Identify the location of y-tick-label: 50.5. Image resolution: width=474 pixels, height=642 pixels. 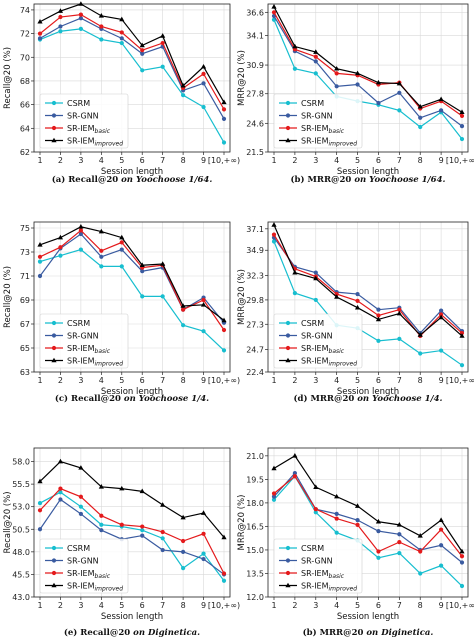
(21, 529).